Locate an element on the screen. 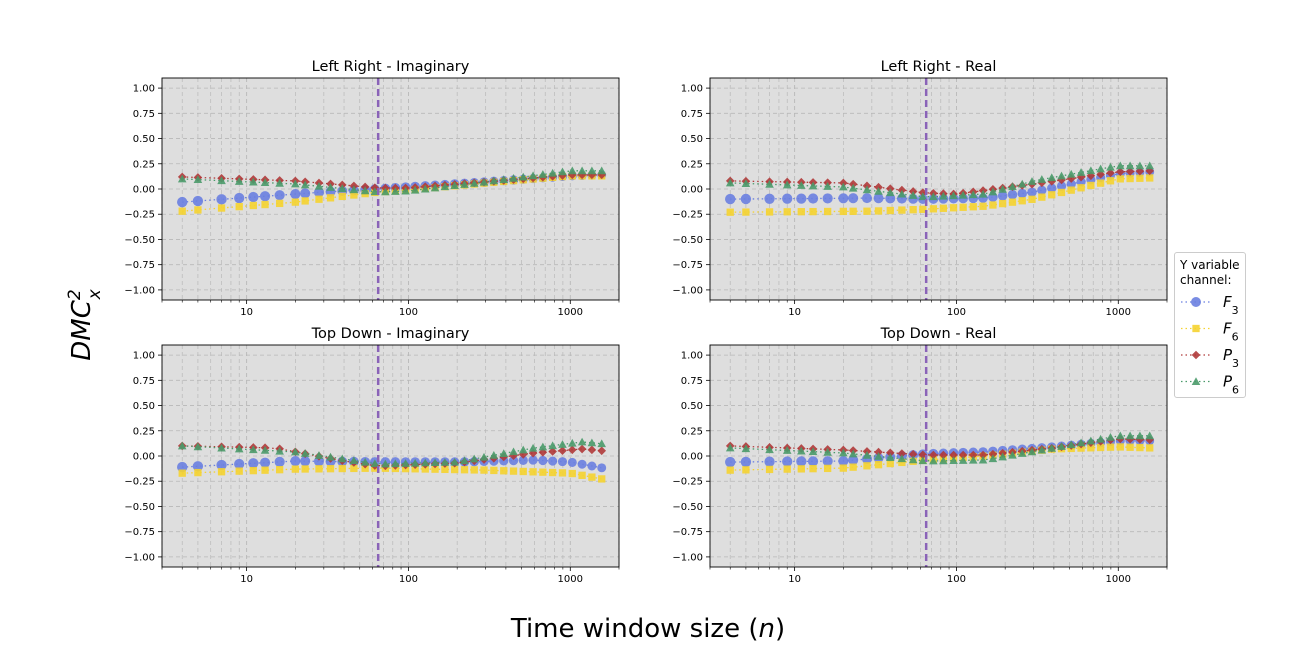 The image size is (1296, 648). y-tick-label: 1.00 is located at coordinates (692, 356).